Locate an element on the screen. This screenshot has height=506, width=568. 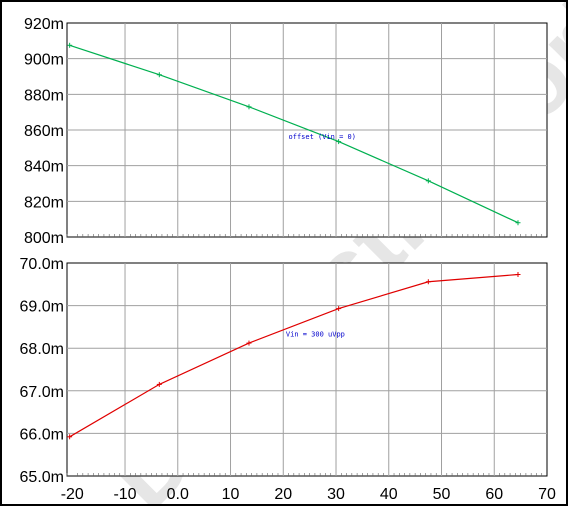
top-y-tick-label: 920m is located at coordinates (44, 24).